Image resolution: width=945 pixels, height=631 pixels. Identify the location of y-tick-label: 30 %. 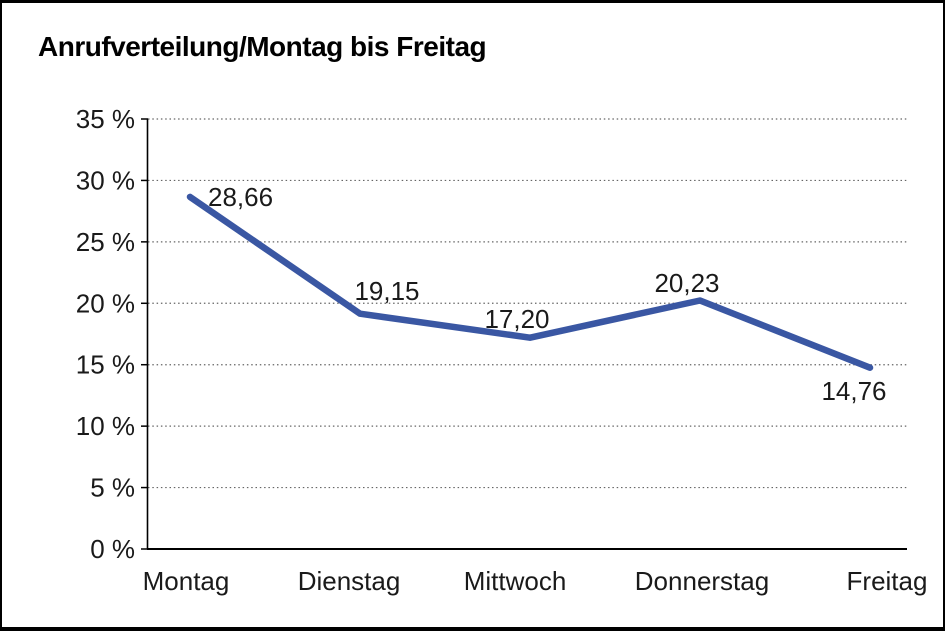
(105, 180).